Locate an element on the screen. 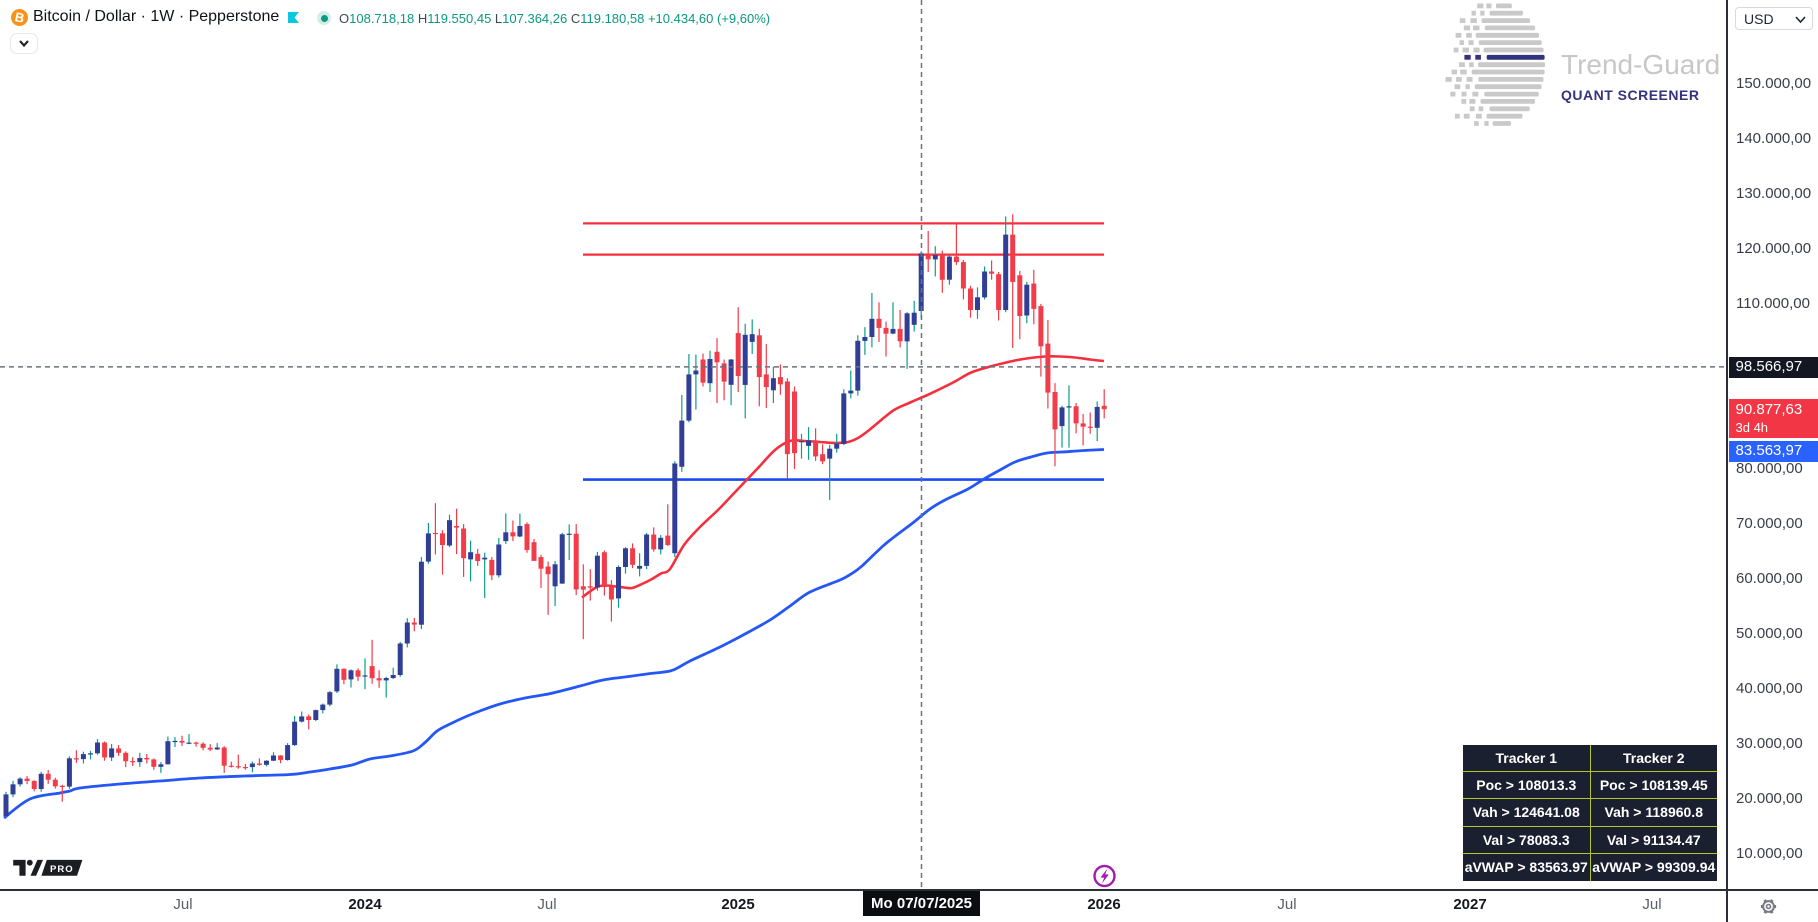  svg-text: PRO is located at coordinates (62, 869).